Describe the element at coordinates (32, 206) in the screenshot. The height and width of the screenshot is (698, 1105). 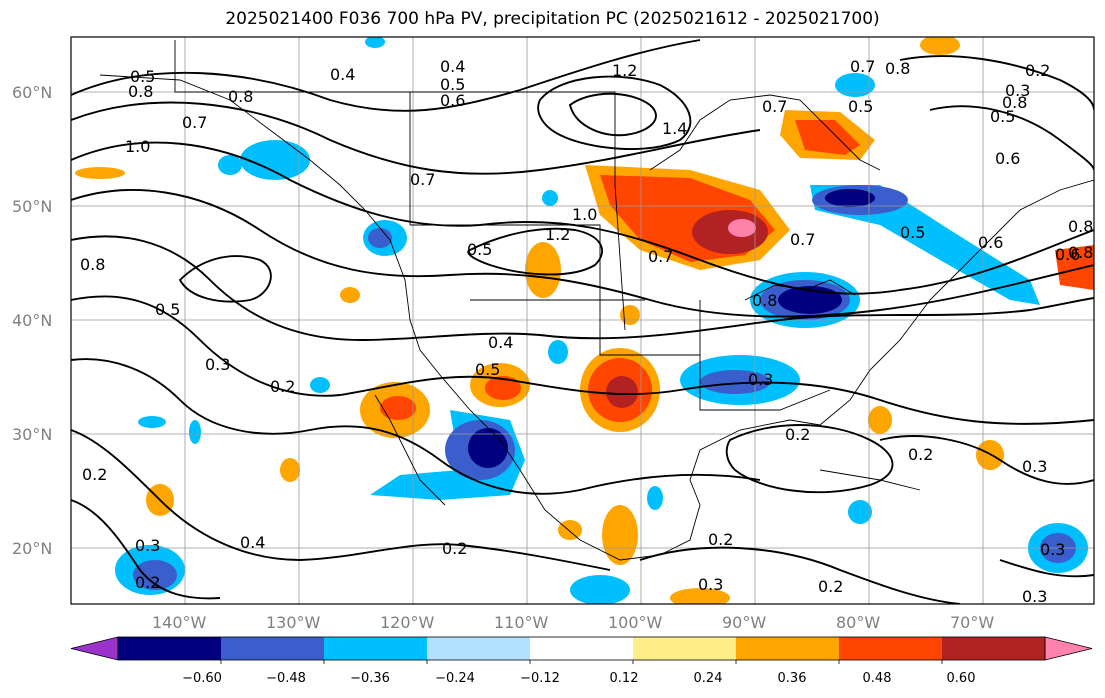
I see `lat-label: 50°N` at that location.